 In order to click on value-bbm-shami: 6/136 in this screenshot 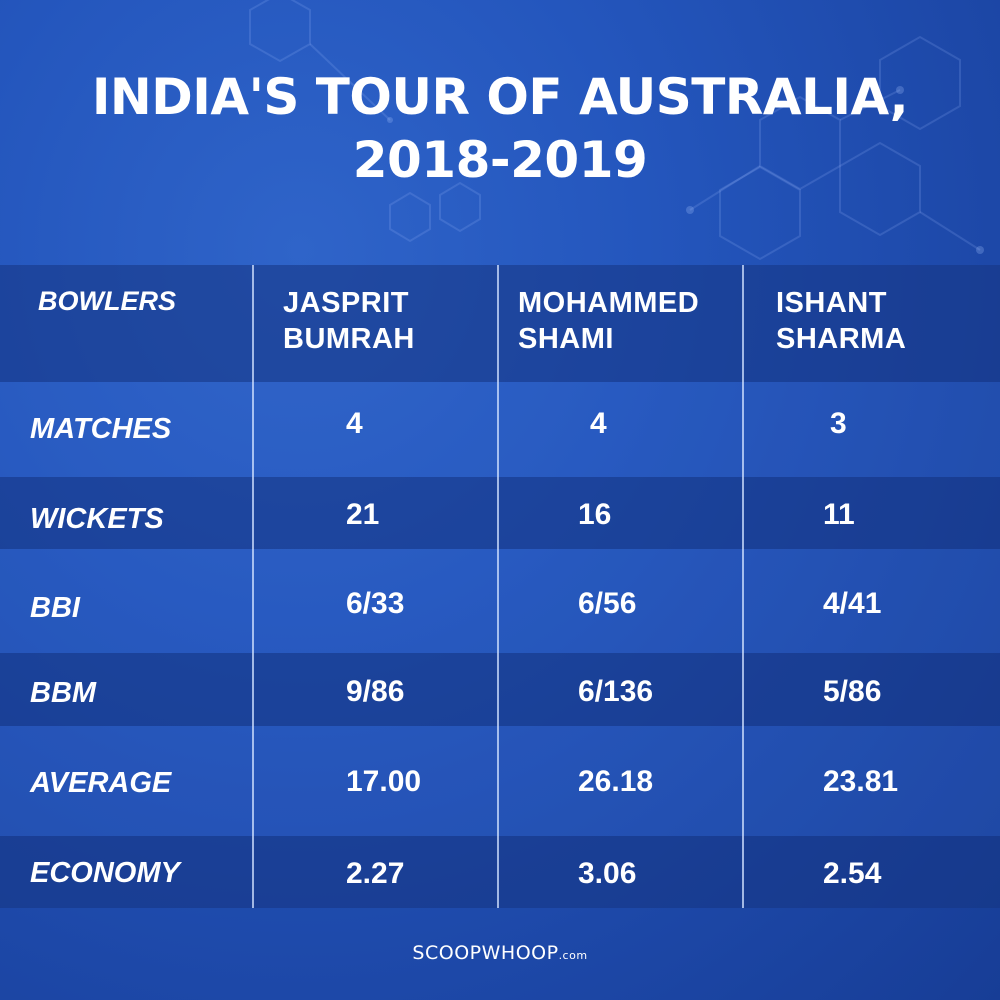, I will do `click(616, 691)`.